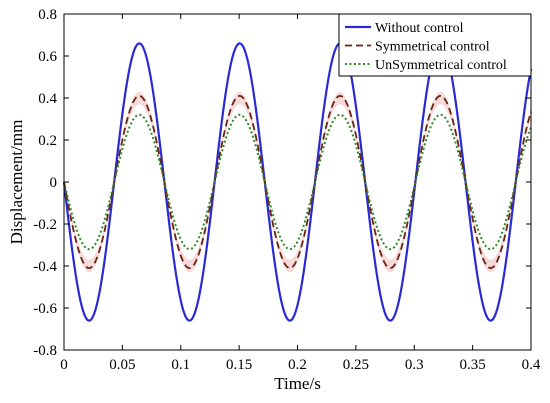 Image resolution: width=550 pixels, height=403 pixels. What do you see at coordinates (531, 365) in the screenshot?
I see `x-tick-label: 0.4` at bounding box center [531, 365].